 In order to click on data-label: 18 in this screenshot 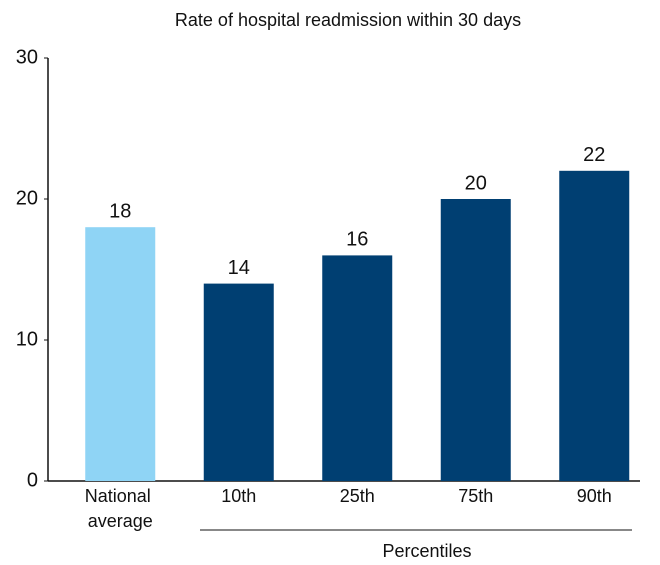, I will do `click(120, 211)`.